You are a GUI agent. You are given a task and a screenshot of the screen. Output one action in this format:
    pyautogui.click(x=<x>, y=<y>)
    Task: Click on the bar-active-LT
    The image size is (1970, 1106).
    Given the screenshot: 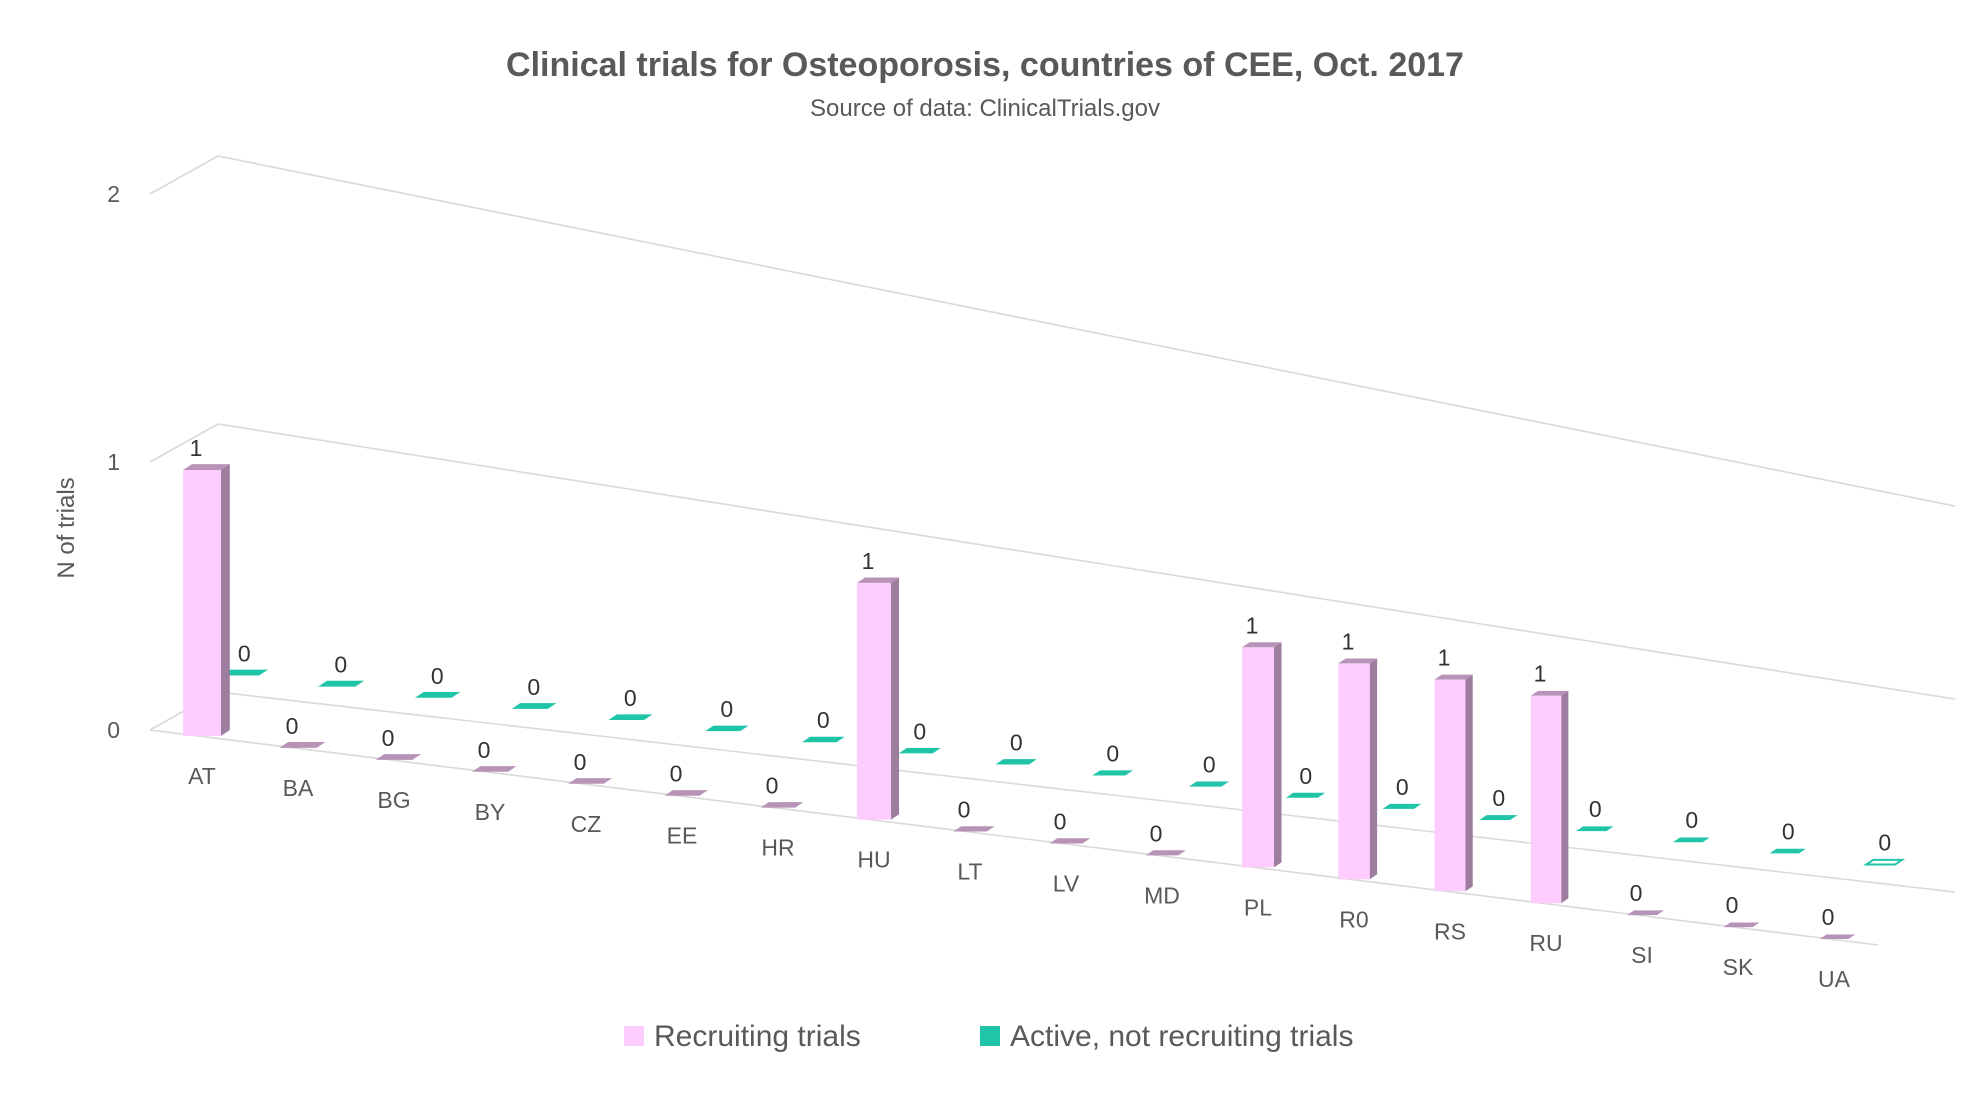 What is the action you would take?
    pyautogui.click(x=1016, y=762)
    